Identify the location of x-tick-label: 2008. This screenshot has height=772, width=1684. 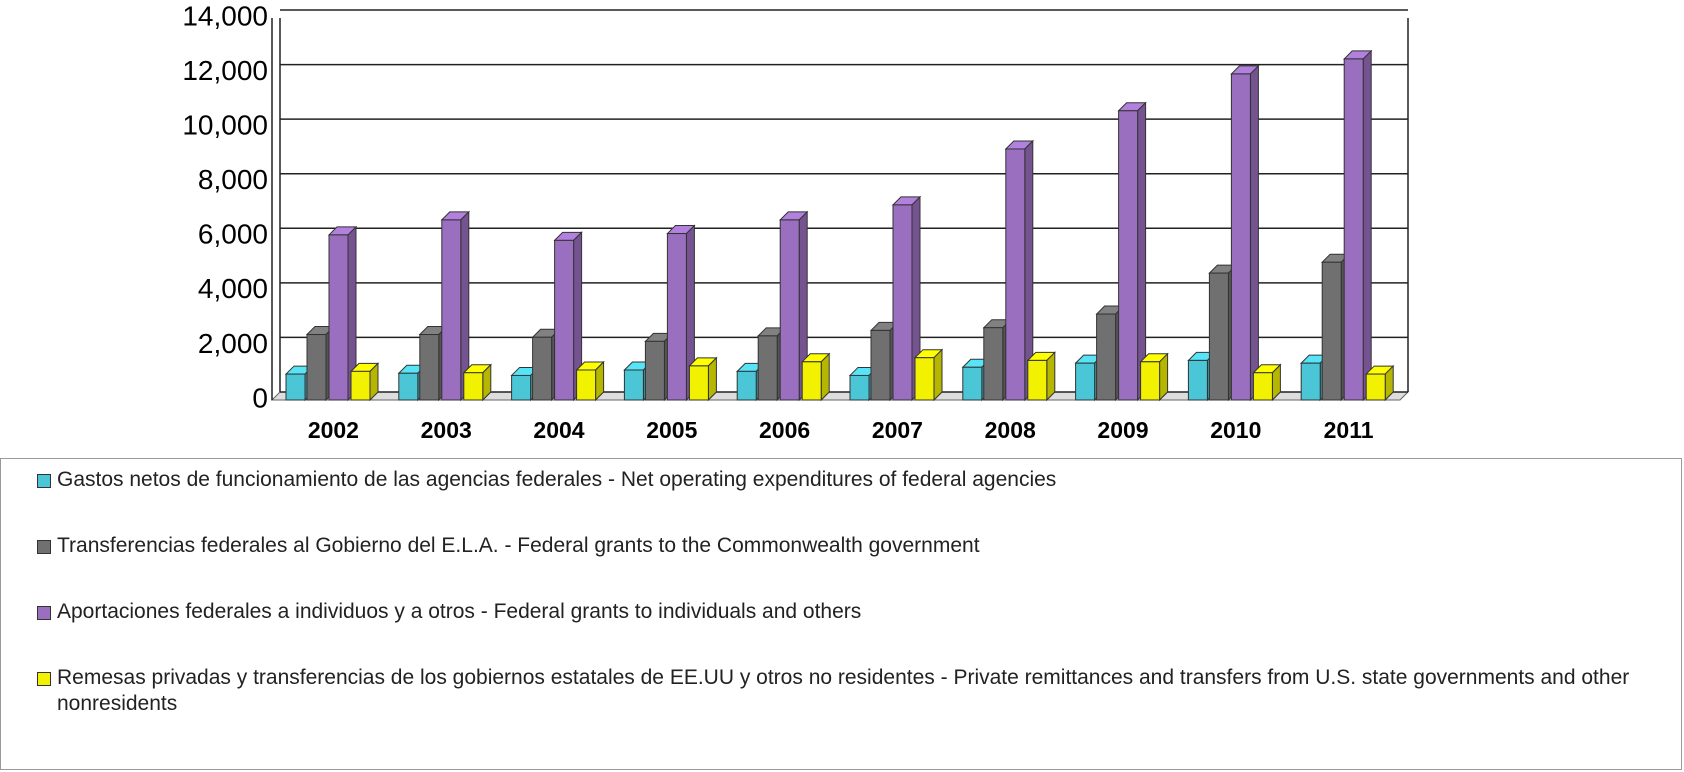
(1010, 430).